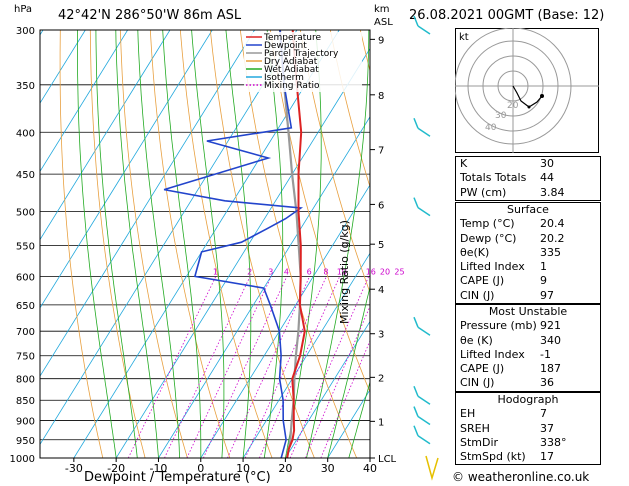 The height and width of the screenshot is (486, 629). I want to click on hodograph-indices-title: Hodograph, so click(528, 399).